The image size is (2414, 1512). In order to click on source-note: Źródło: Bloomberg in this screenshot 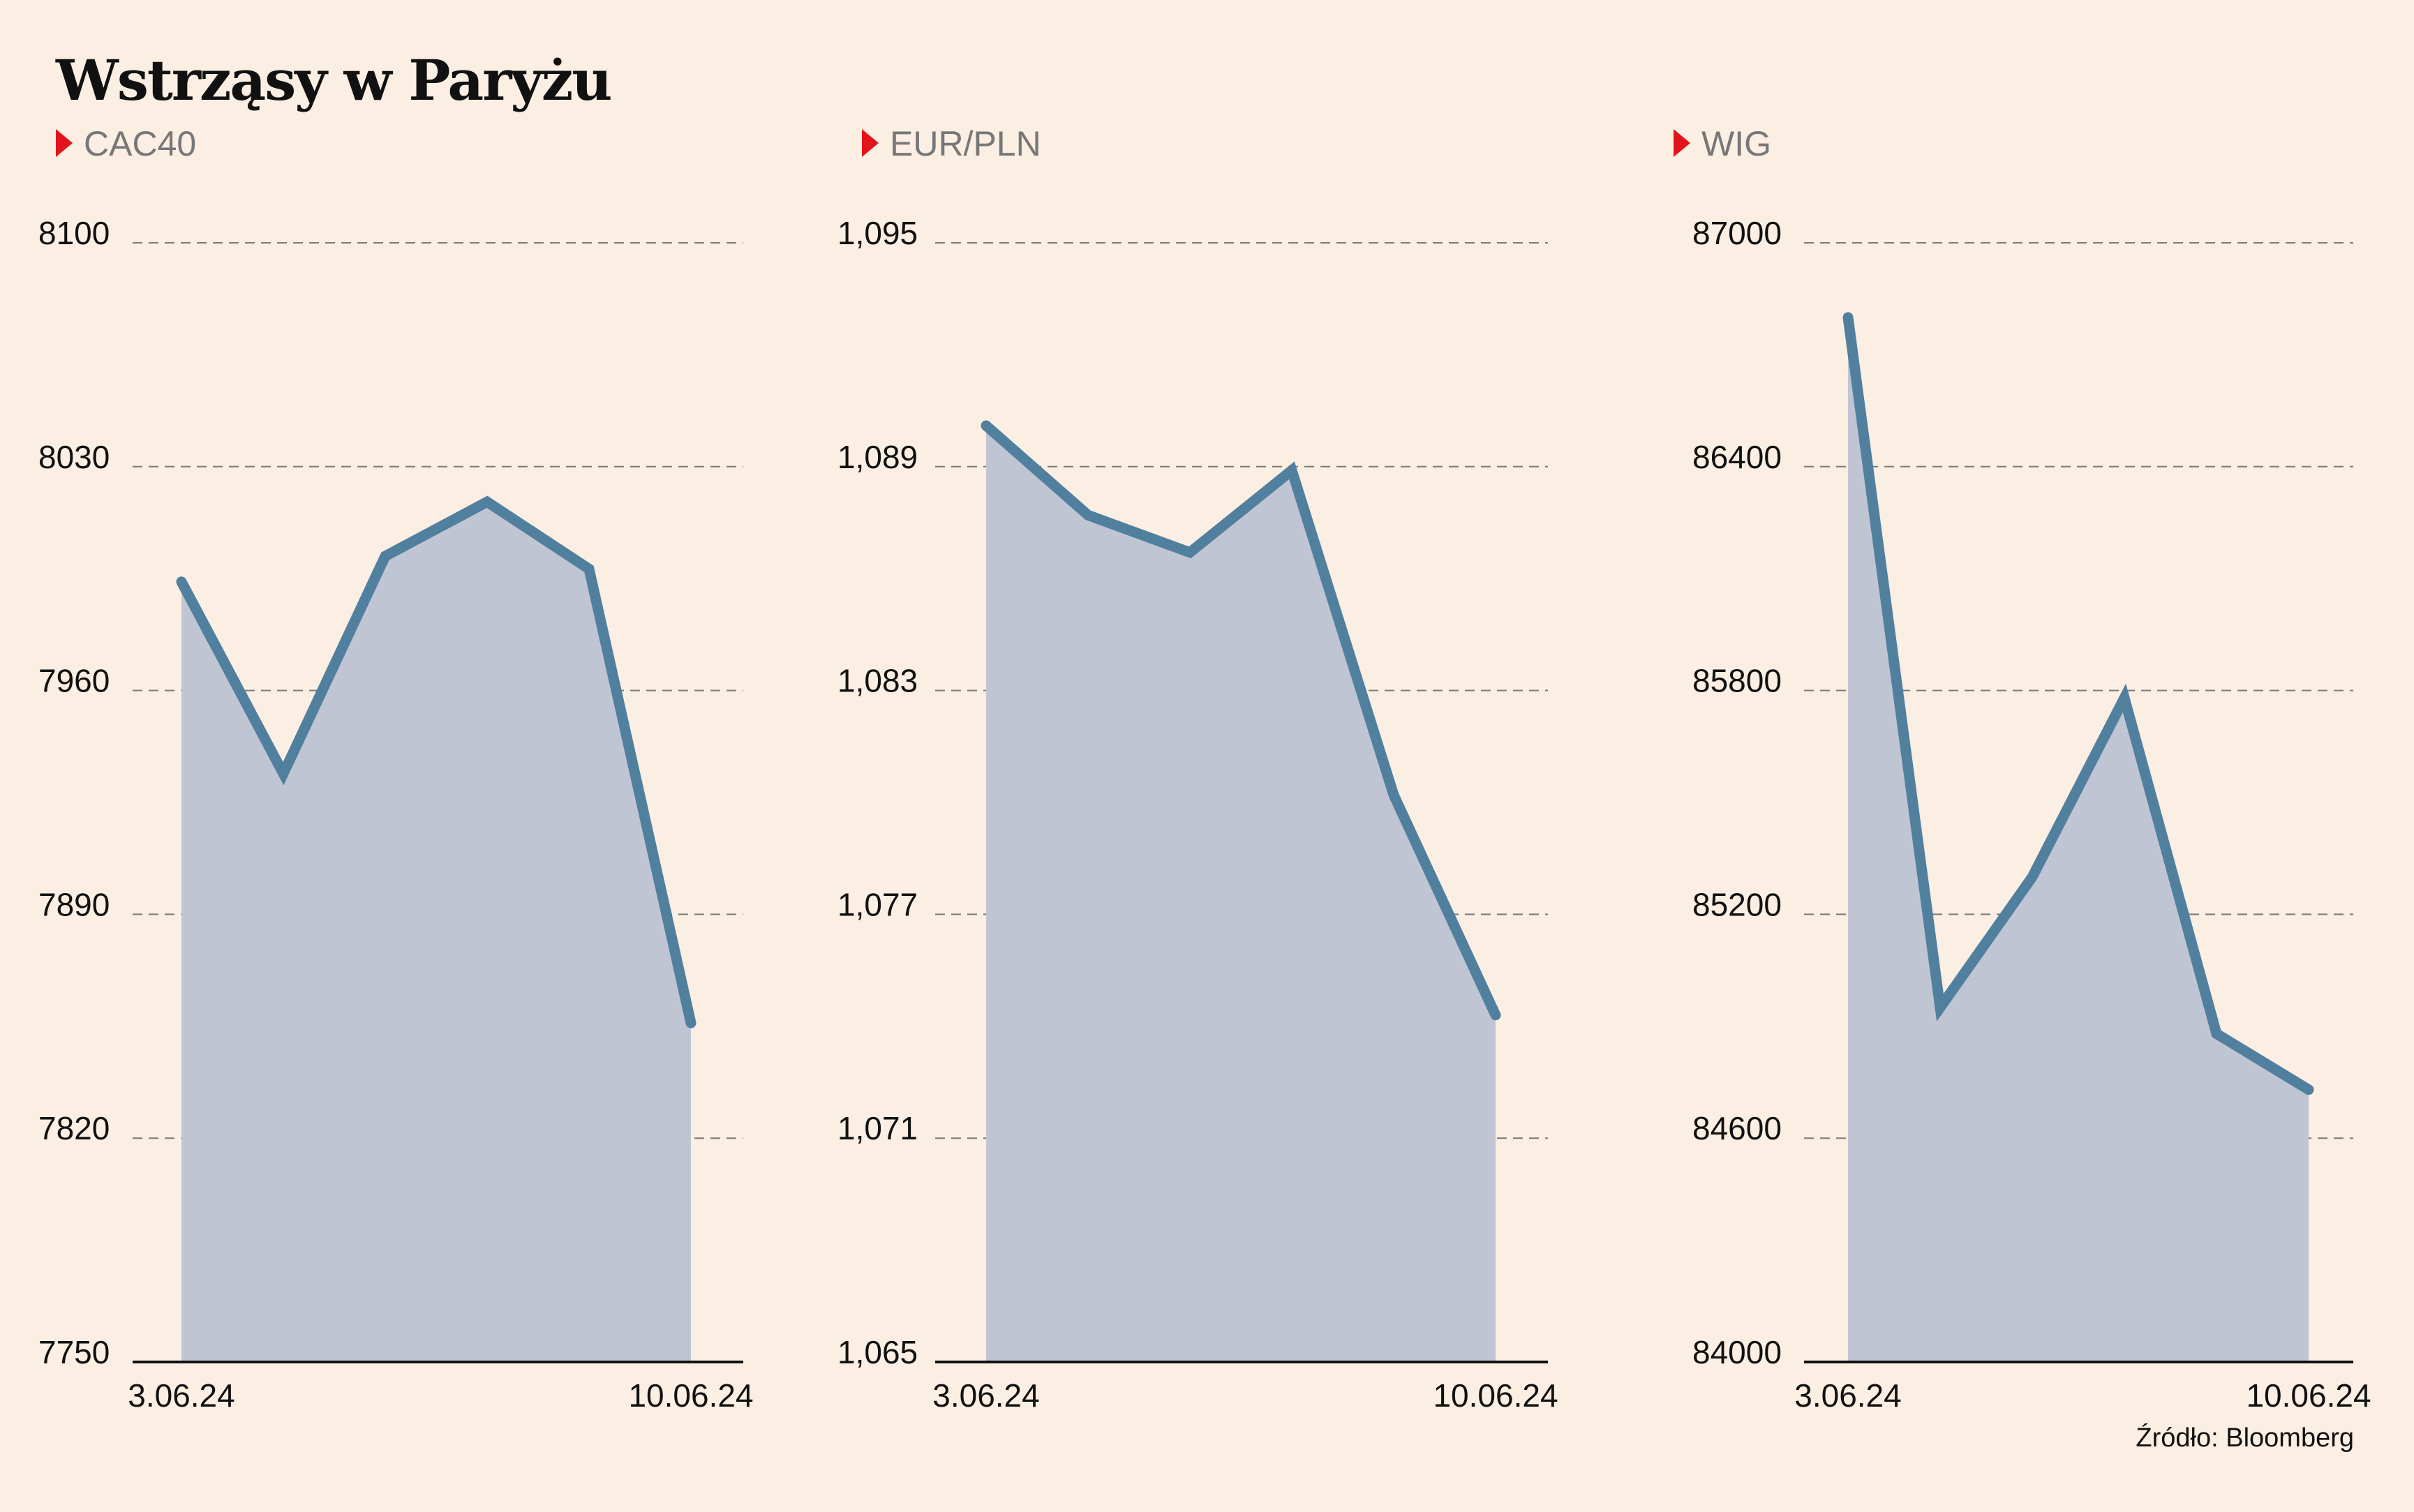, I will do `click(2245, 1438)`.